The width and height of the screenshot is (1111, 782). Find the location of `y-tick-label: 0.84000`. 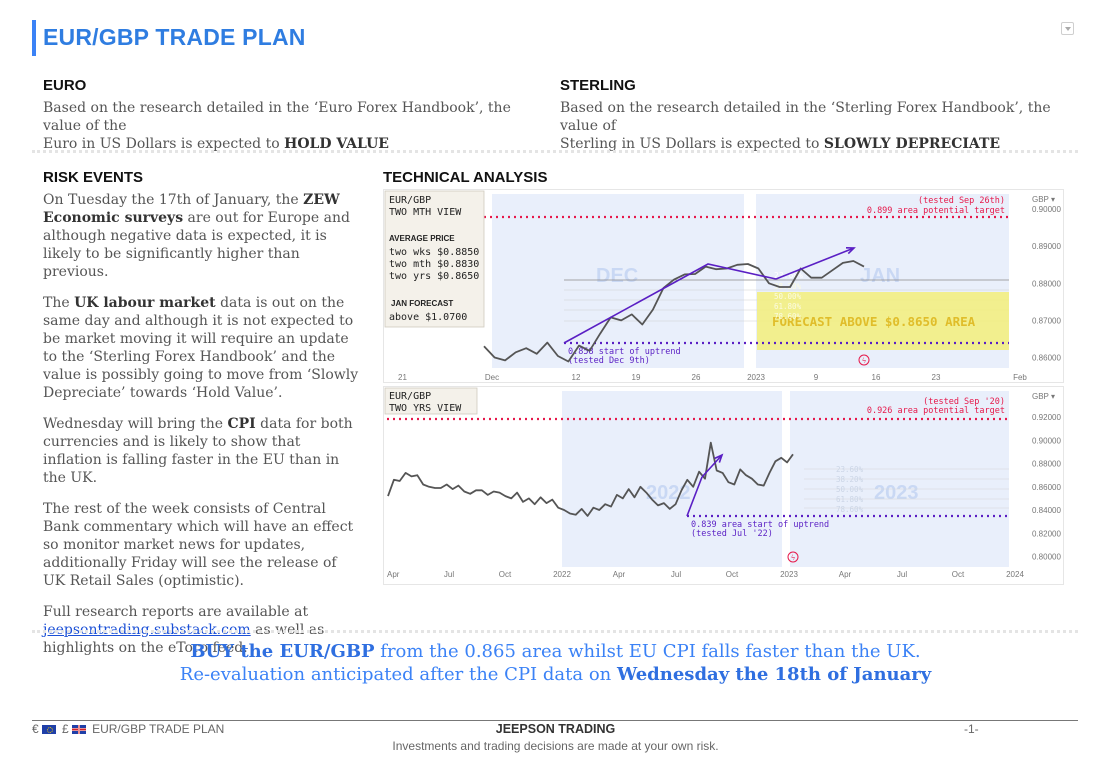

y-tick-label: 0.84000 is located at coordinates (1046, 510).